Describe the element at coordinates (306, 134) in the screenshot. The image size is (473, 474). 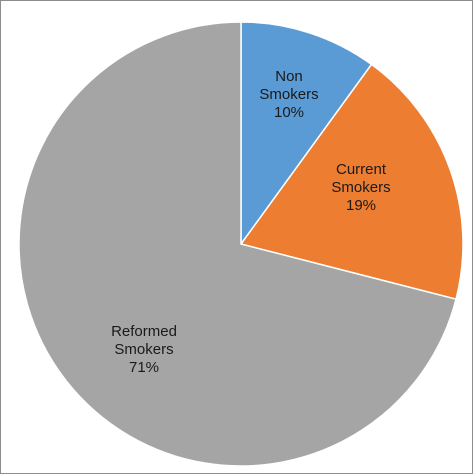
I see `pie-slice-non-smokers` at that location.